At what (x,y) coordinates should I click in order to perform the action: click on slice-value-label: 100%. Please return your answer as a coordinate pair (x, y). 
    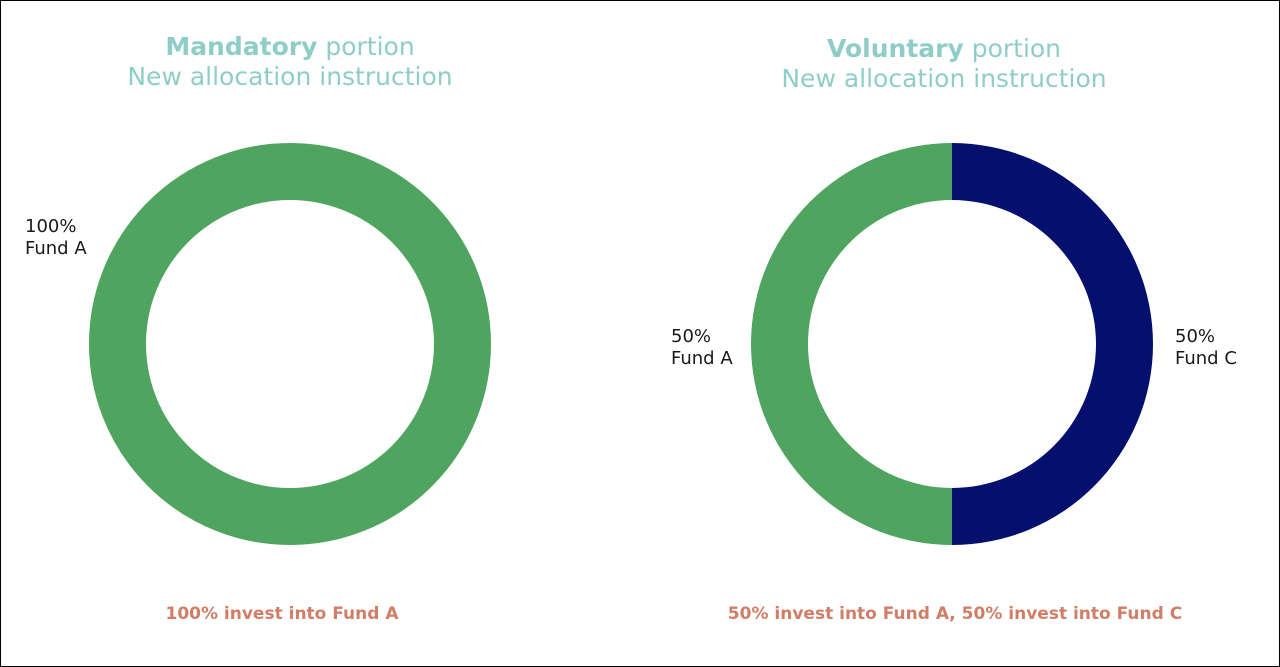
    Looking at the image, I should click on (51, 226).